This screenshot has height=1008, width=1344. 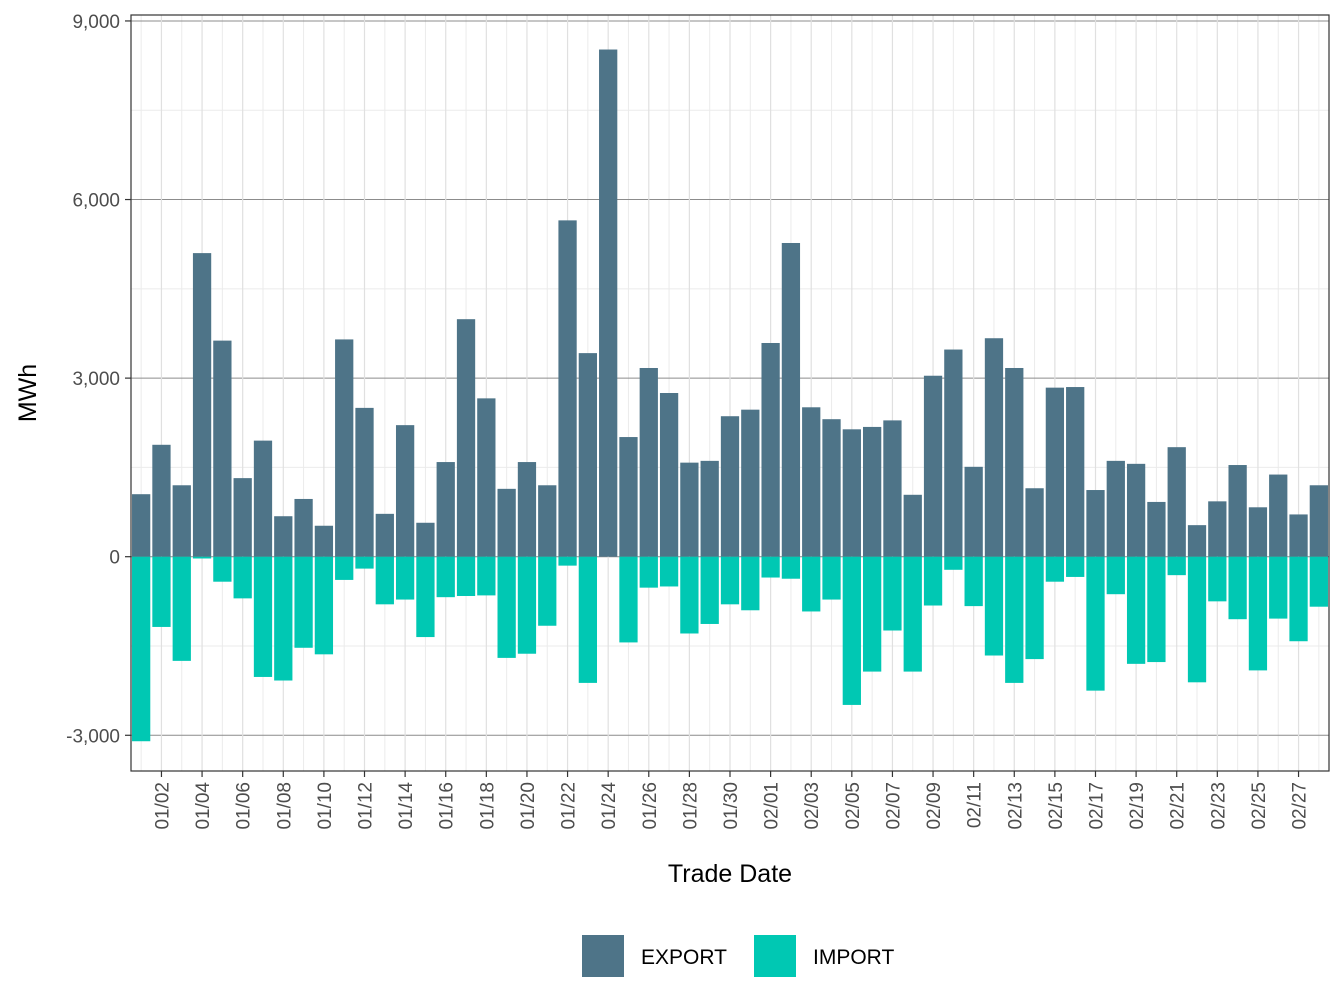 What do you see at coordinates (603, 956) in the screenshot?
I see `legend-swatch-export` at bounding box center [603, 956].